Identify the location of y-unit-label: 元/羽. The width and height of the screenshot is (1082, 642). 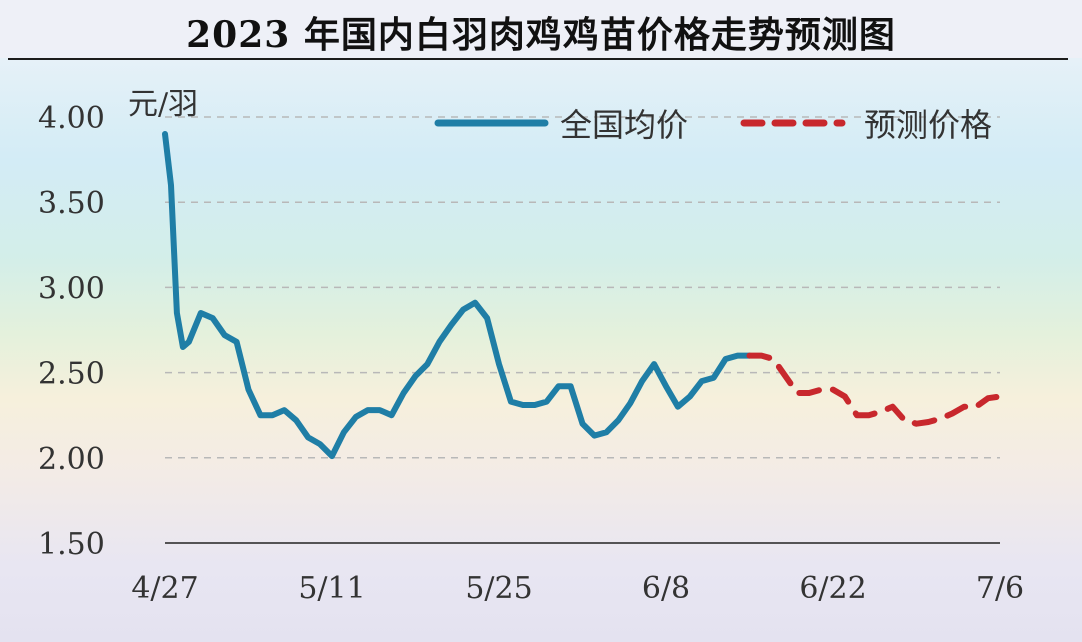
(163, 104).